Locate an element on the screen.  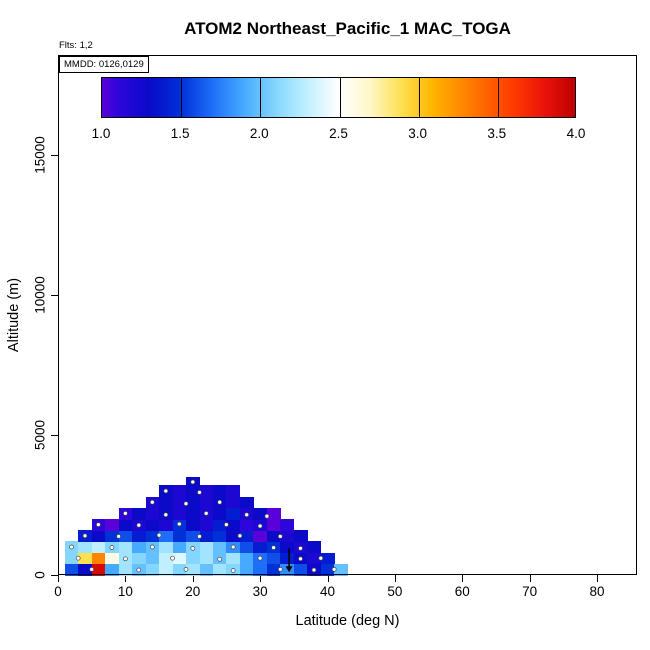
x-axis-label: Latitude (deg N) is located at coordinates (347, 621).